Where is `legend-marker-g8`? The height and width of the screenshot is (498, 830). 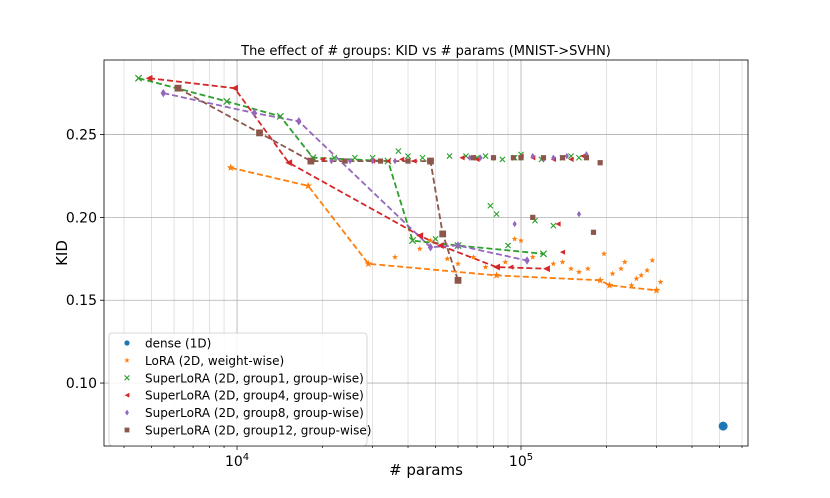 legend-marker-g8 is located at coordinates (127, 412).